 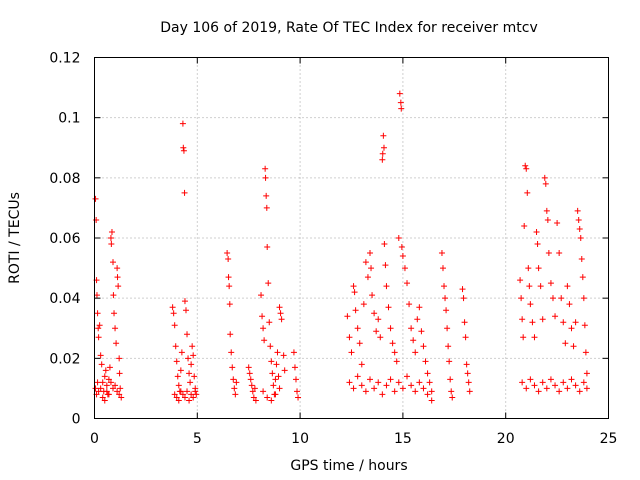 I want to click on y-tick-label: 0.06, so click(x=64, y=239).